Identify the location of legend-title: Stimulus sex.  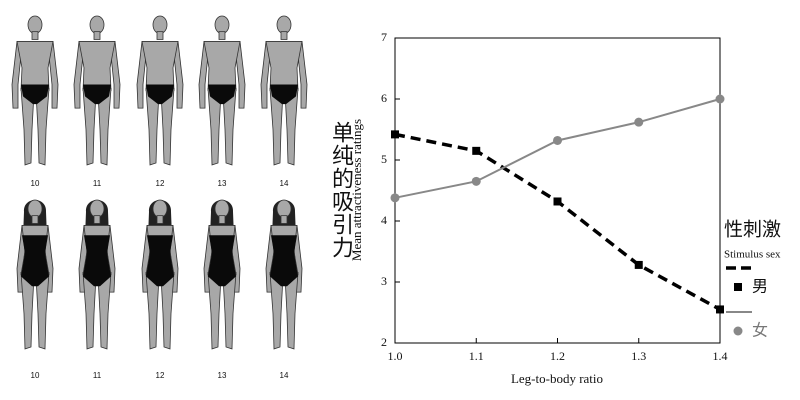
(752, 255).